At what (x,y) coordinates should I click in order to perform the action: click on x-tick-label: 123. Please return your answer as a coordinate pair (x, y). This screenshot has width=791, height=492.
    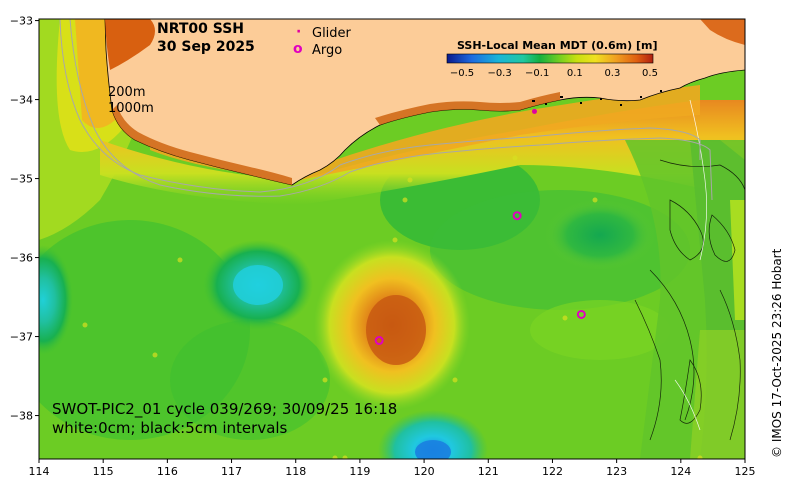
    Looking at the image, I should click on (616, 471).